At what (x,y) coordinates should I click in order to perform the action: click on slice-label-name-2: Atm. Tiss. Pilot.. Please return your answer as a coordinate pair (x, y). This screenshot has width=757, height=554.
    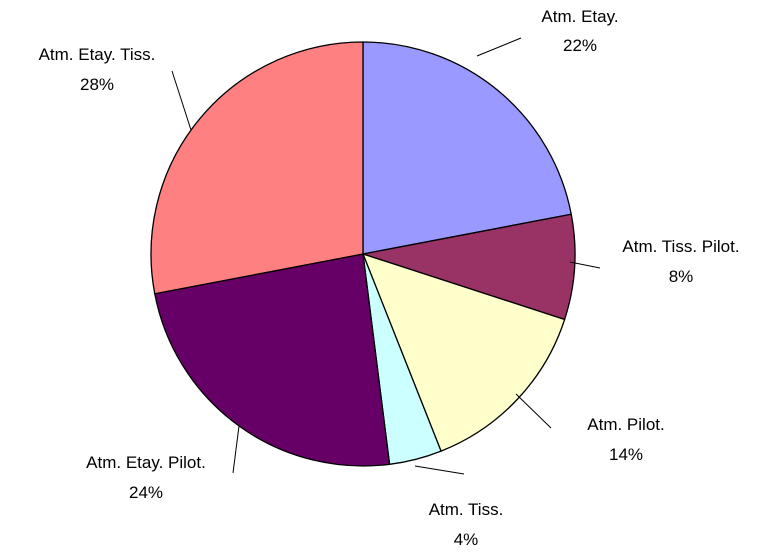
    Looking at the image, I should click on (680, 246).